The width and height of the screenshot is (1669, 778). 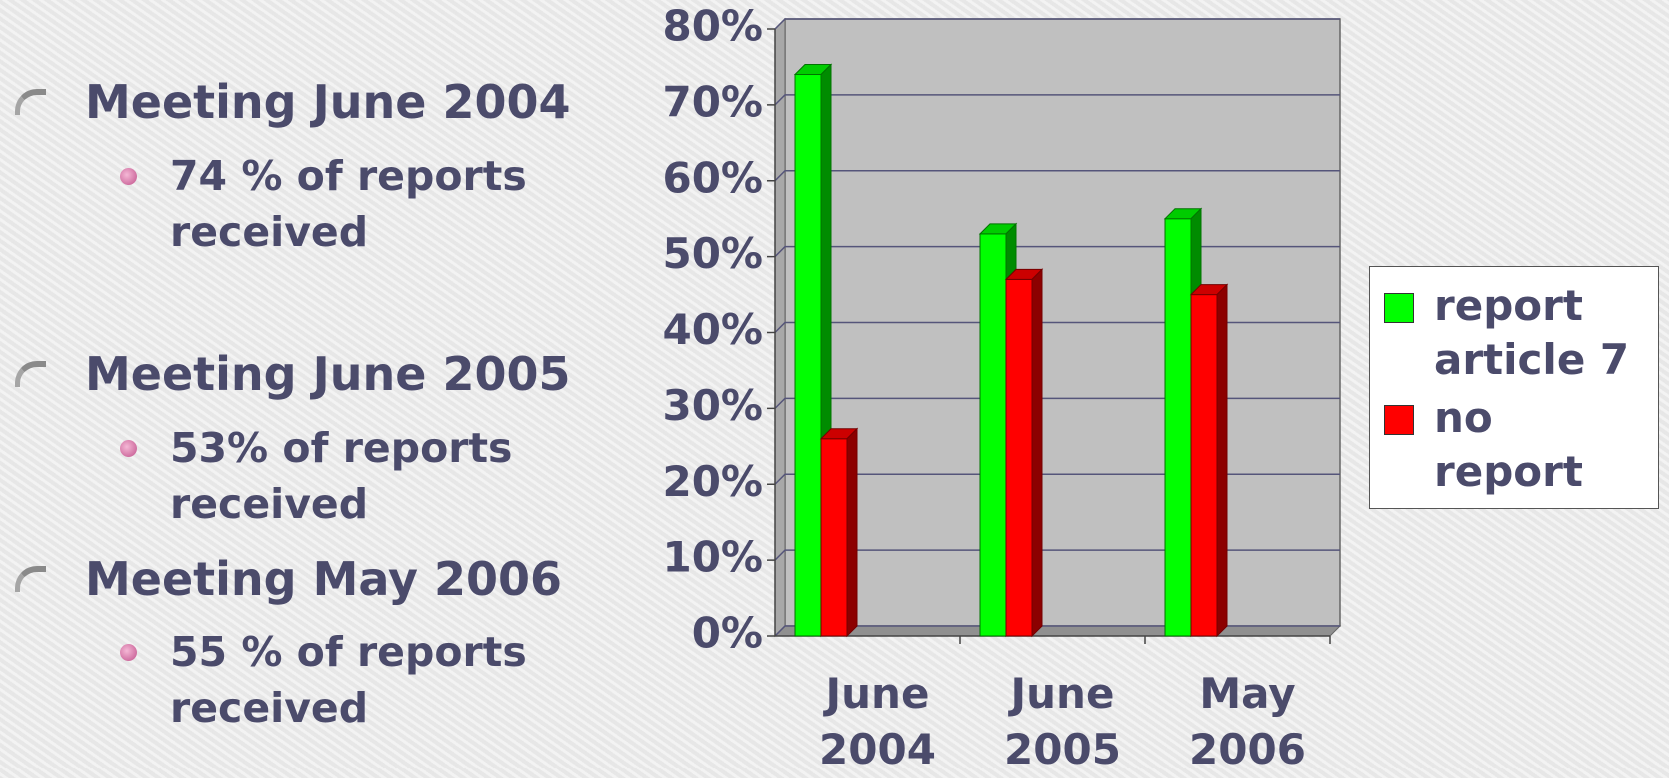 What do you see at coordinates (1532, 332) in the screenshot?
I see `legend-label: report article 7` at bounding box center [1532, 332].